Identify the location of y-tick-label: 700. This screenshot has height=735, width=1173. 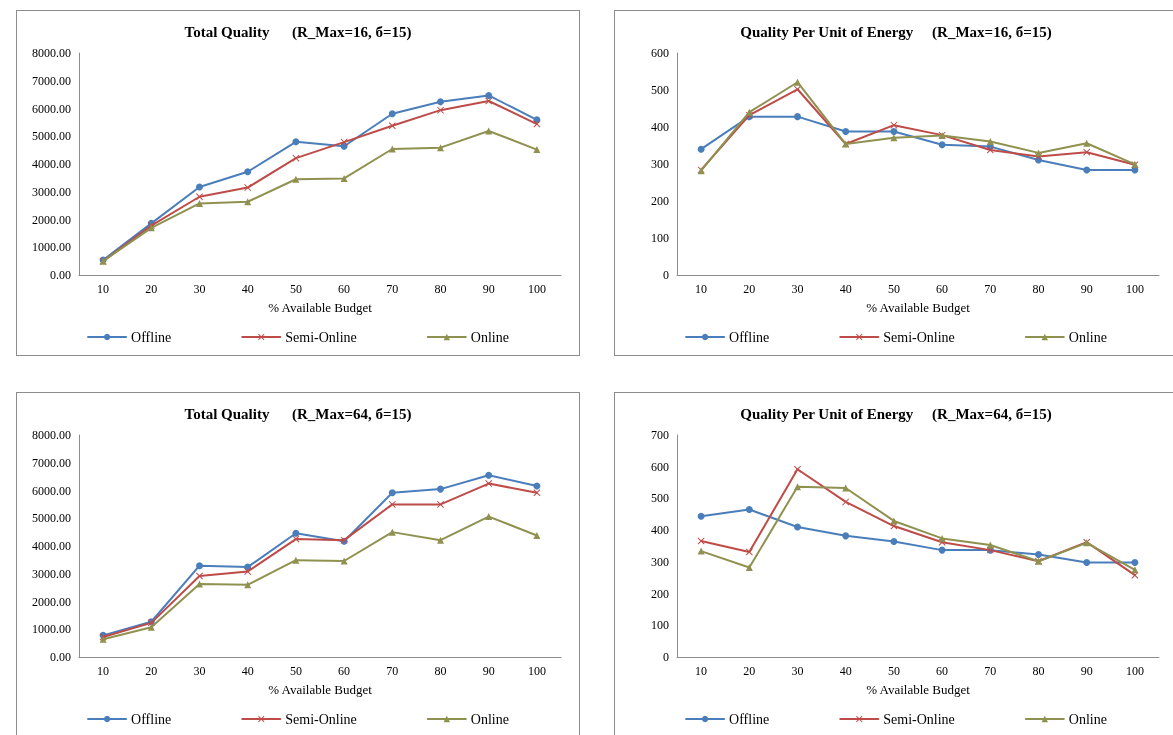
(660, 435).